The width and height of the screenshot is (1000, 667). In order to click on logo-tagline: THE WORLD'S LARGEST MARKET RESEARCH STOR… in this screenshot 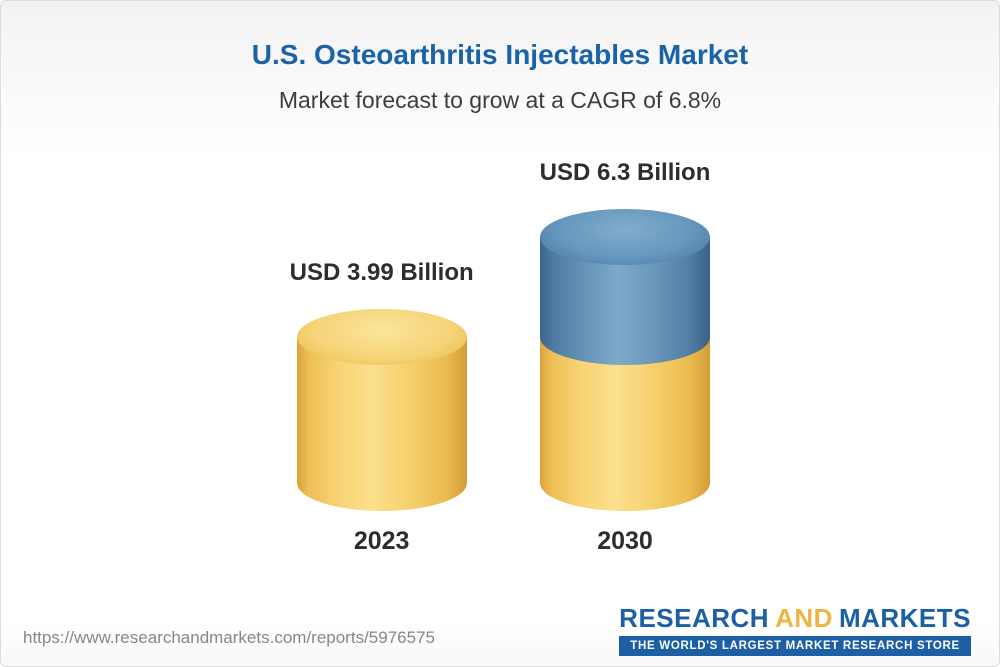, I will do `click(795, 646)`.